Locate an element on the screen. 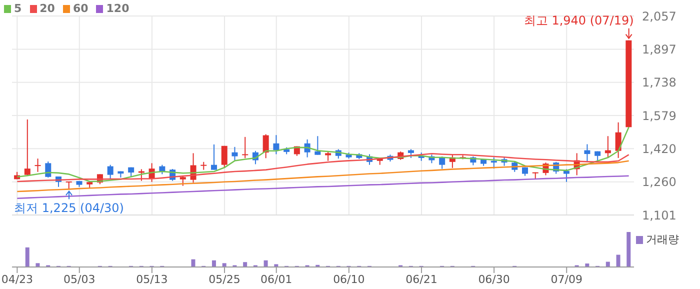 This screenshot has height=289, width=700. x-tick-label: 07/09 is located at coordinates (566, 279).